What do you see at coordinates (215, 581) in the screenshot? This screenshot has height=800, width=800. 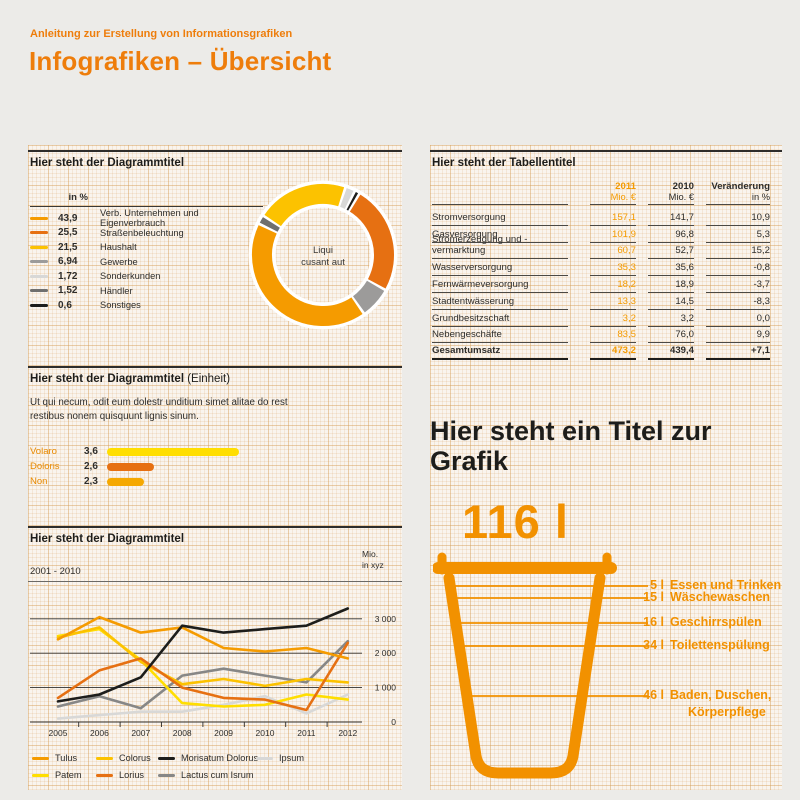 I see `line-chart-subtitle-rule` at bounding box center [215, 581].